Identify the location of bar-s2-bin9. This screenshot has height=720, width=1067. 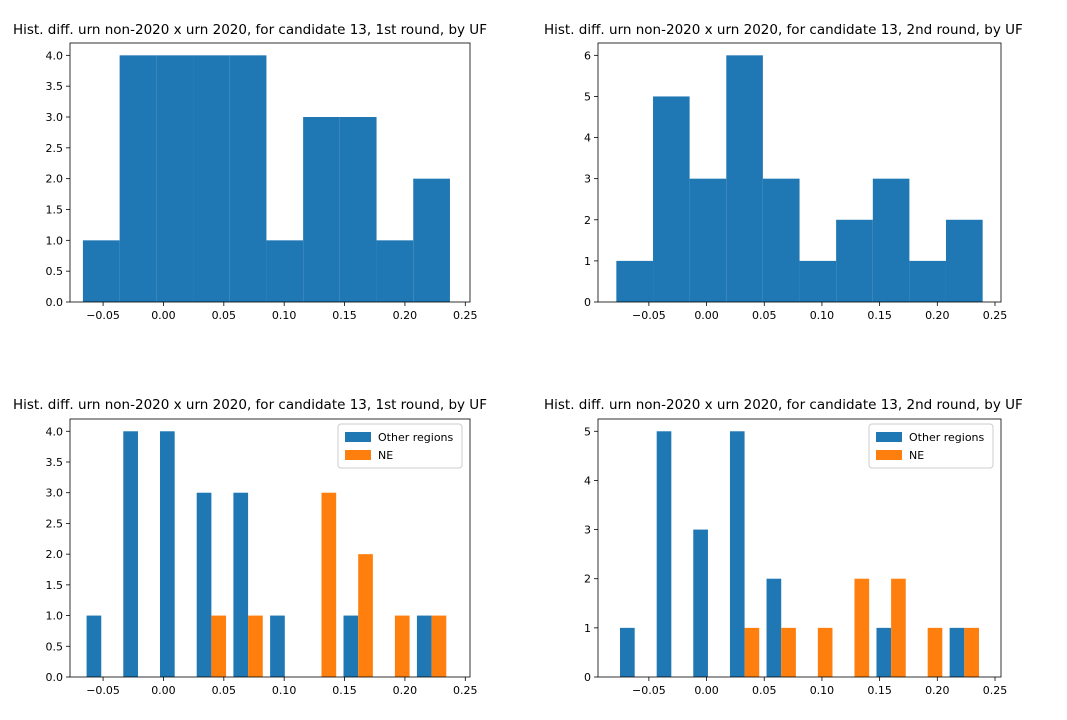
(935, 652).